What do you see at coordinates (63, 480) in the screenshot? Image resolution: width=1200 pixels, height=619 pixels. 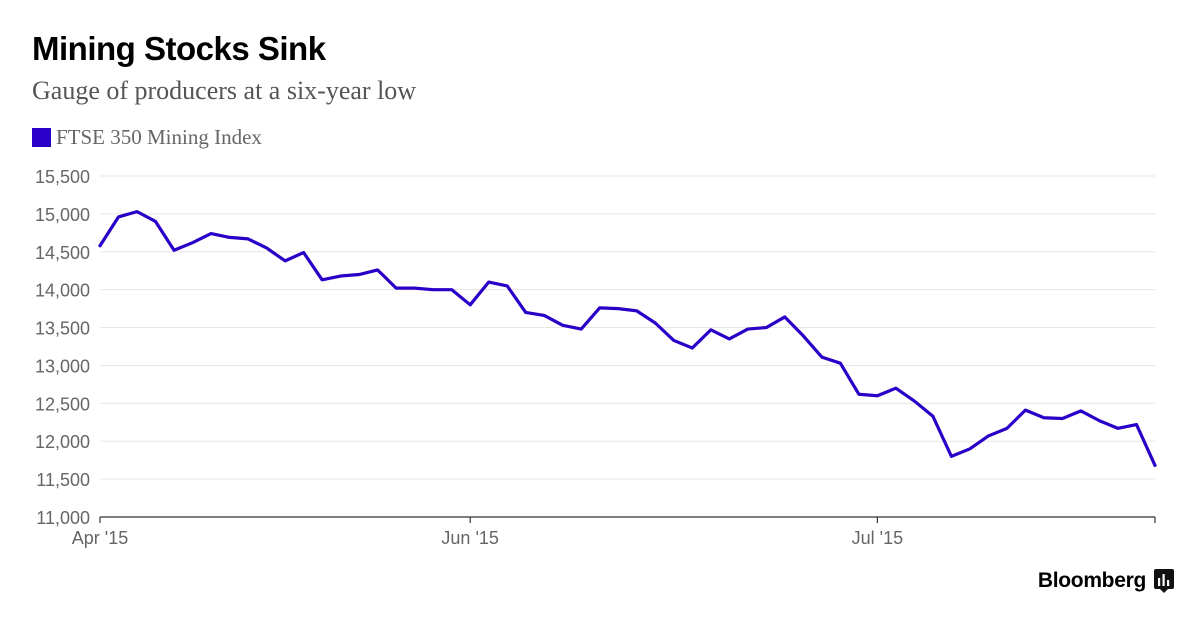 I see `y-tick-label: 11,500` at bounding box center [63, 480].